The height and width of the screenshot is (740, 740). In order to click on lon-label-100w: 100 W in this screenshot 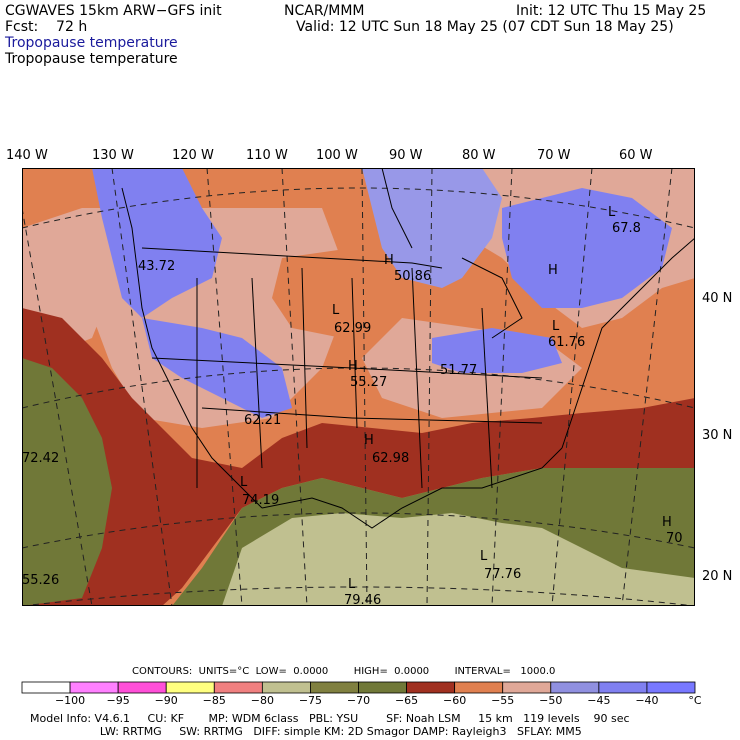, I will do `click(337, 155)`.